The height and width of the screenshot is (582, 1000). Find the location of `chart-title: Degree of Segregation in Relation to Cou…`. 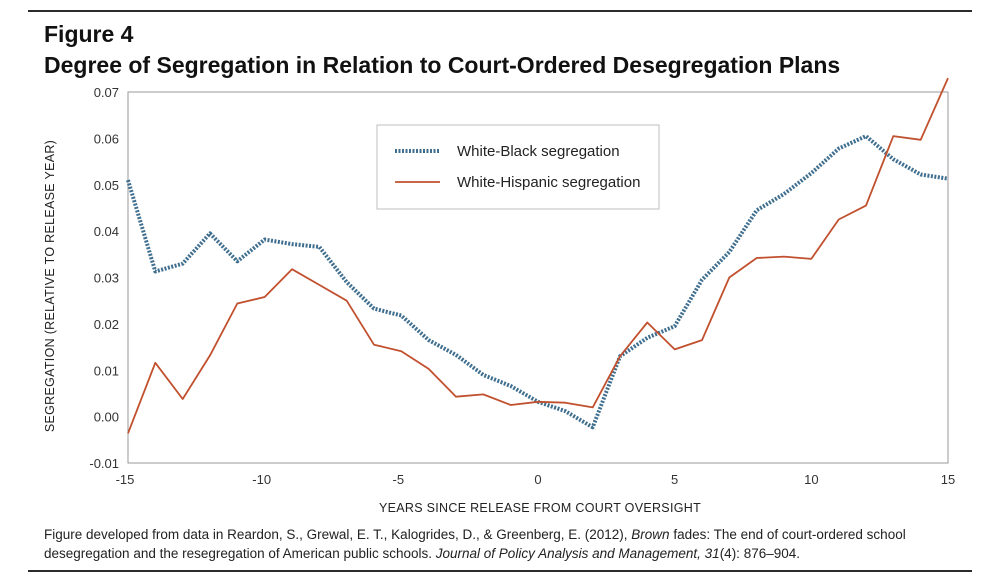

chart-title: Degree of Segregation in Relation to Cou… is located at coordinates (442, 65).